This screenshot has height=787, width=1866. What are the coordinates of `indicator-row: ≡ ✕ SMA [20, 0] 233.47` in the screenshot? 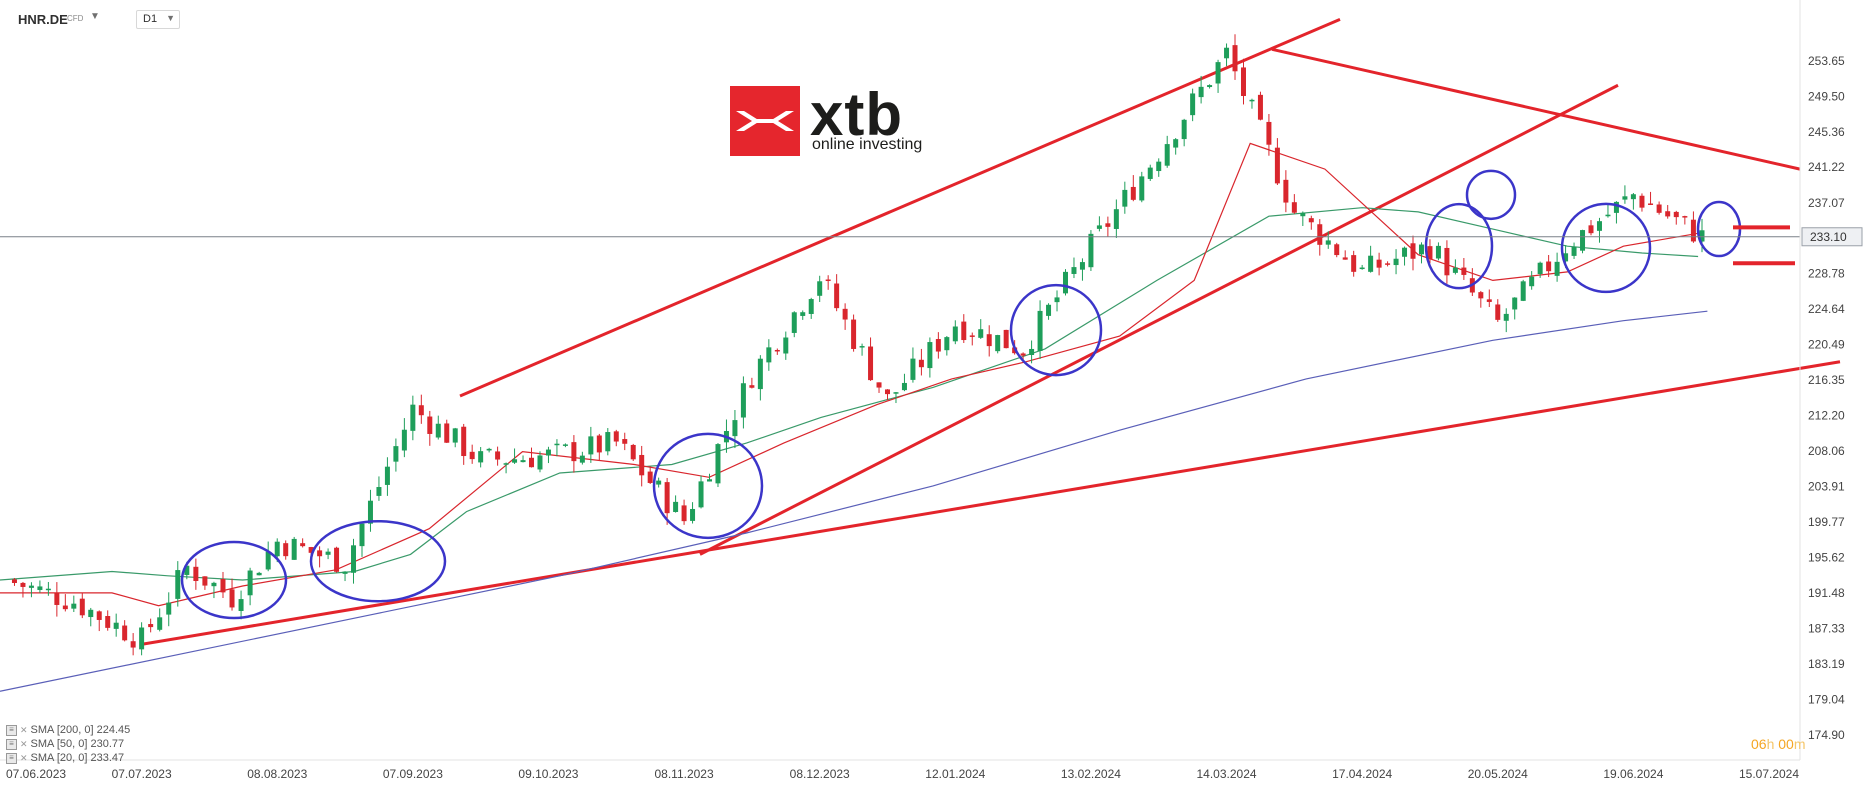 It's located at (68, 758).